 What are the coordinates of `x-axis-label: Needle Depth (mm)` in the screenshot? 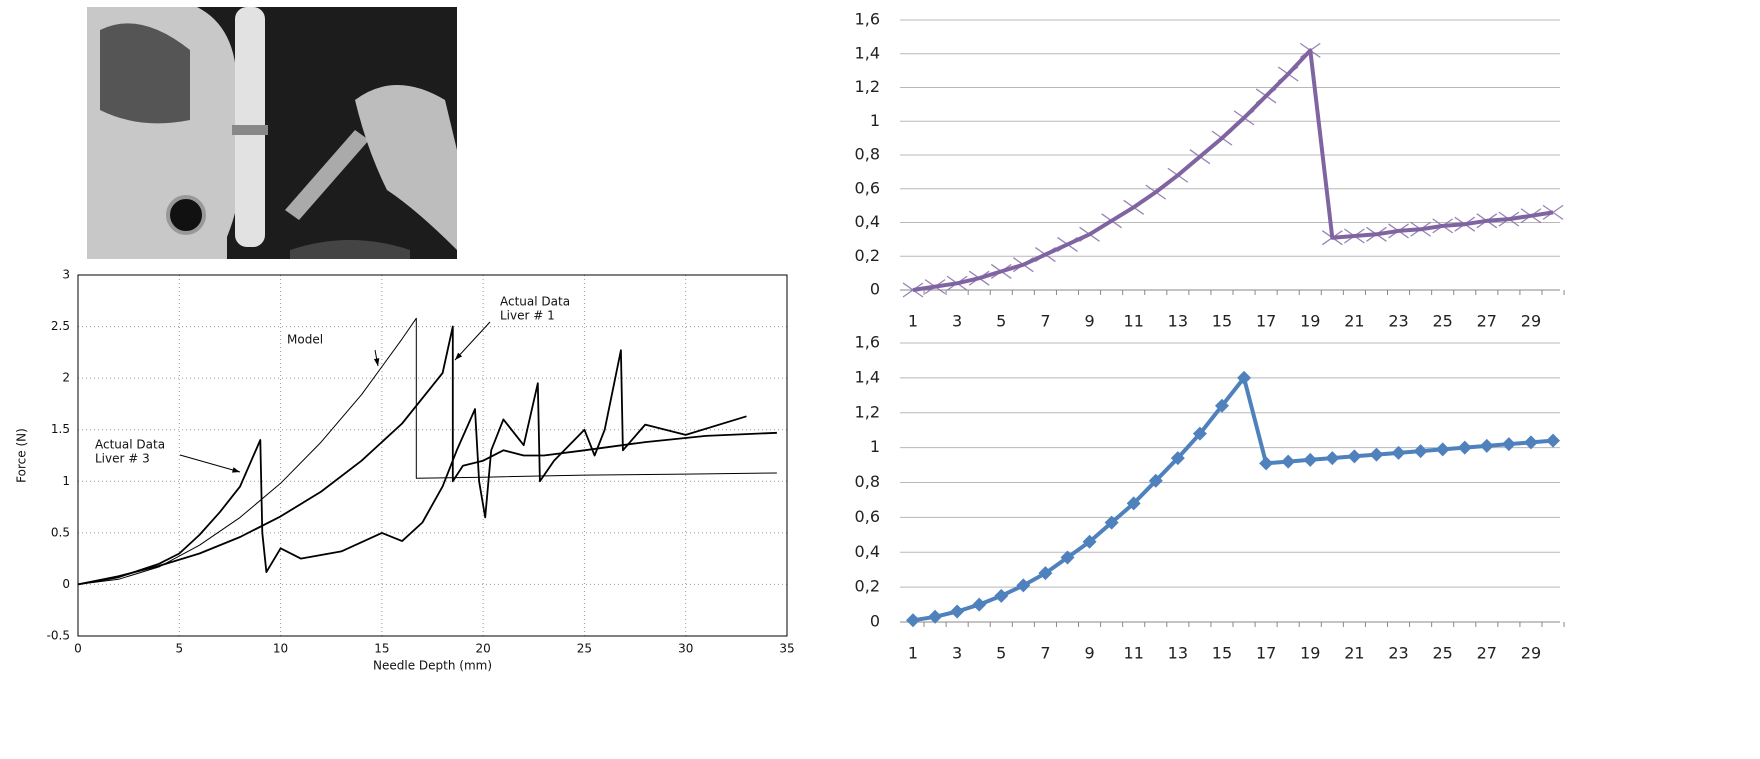 It's located at (432, 666).